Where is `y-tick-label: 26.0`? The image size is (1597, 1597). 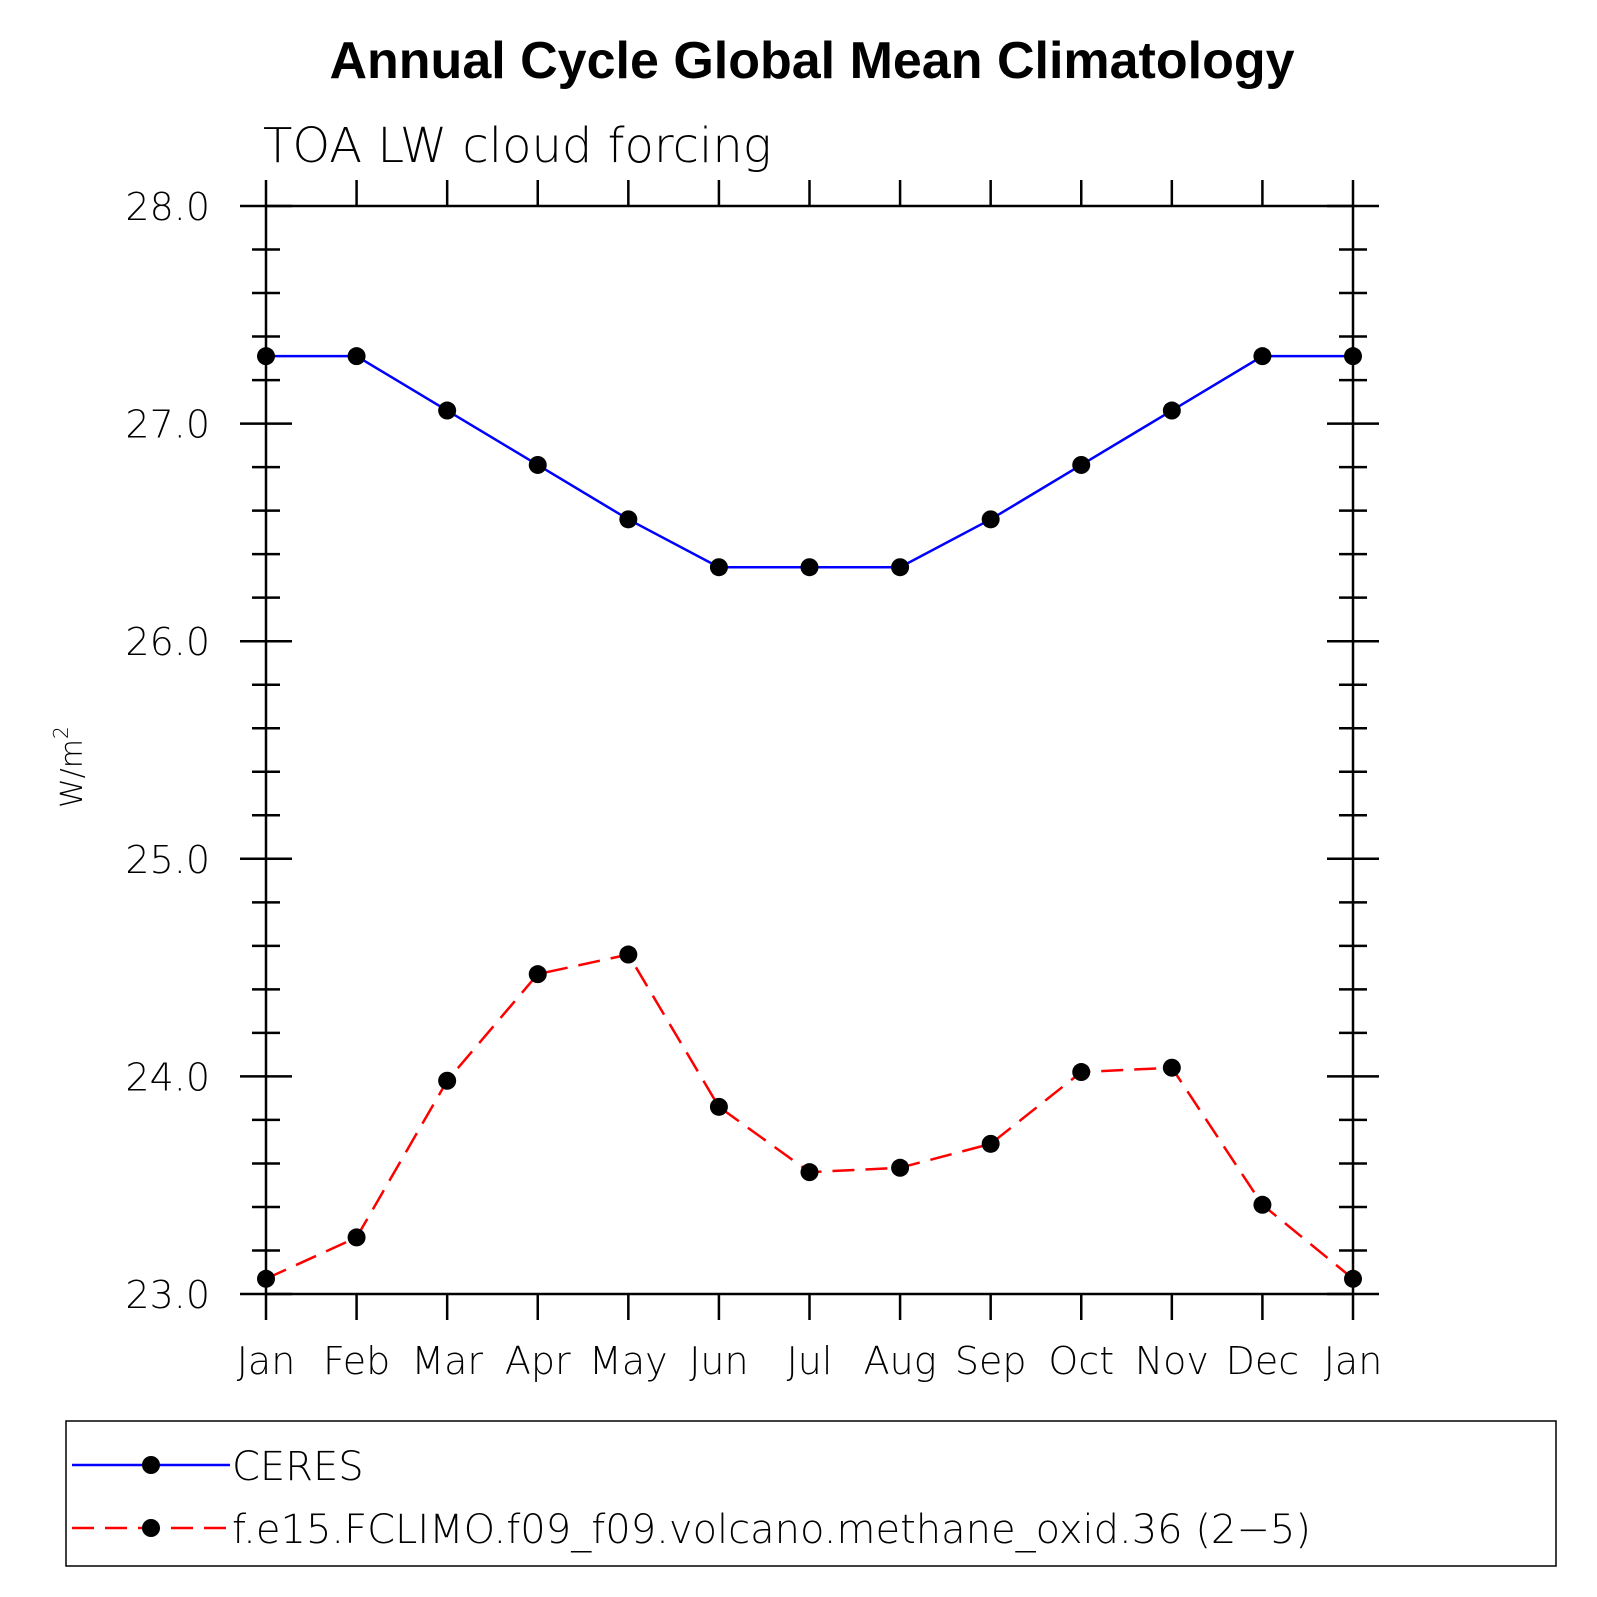
y-tick-label: 26.0 is located at coordinates (167, 642).